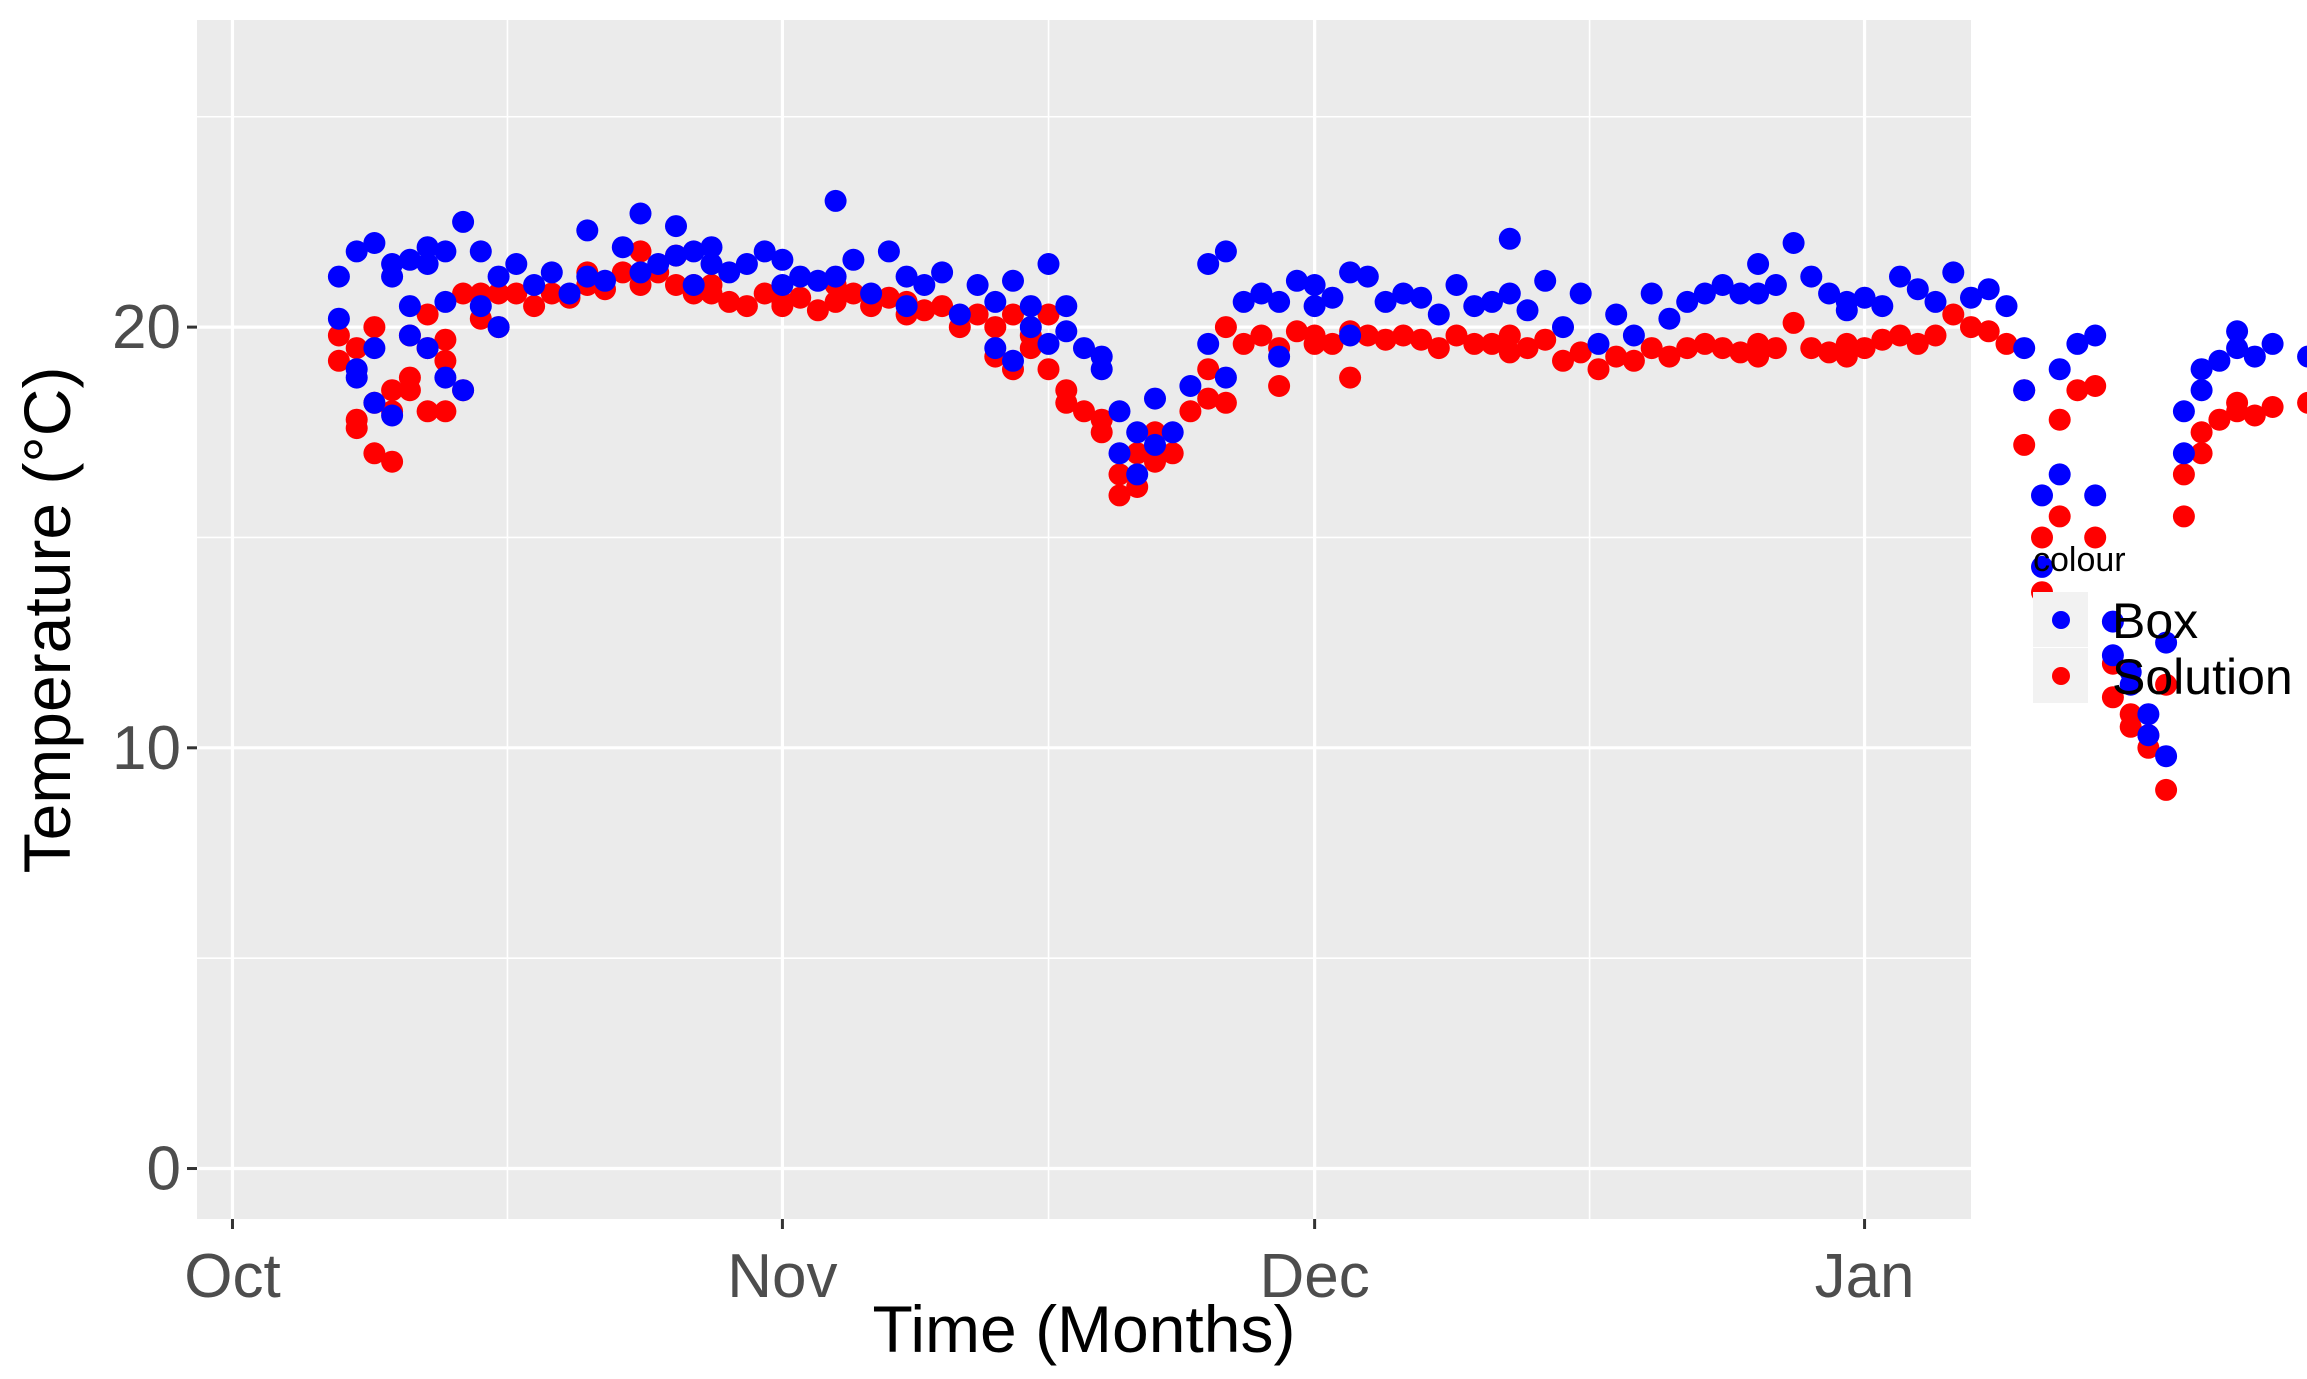  What do you see at coordinates (2079, 560) in the screenshot?
I see `legend-title: colour` at bounding box center [2079, 560].